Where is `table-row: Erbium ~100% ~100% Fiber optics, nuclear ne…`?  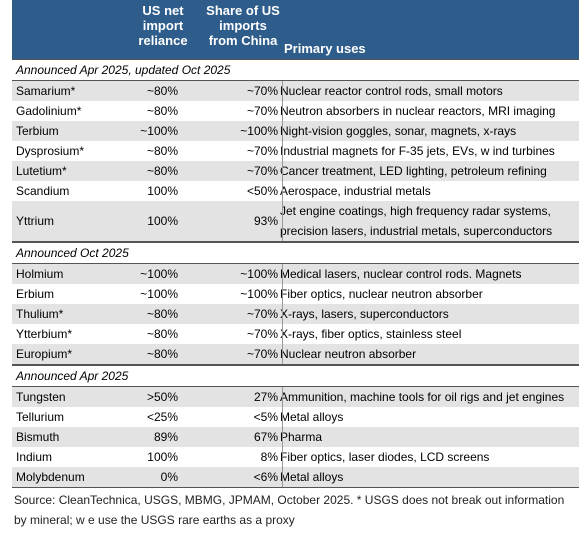
table-row: Erbium ~100% ~100% Fiber optics, nuclear ne… is located at coordinates (295, 294).